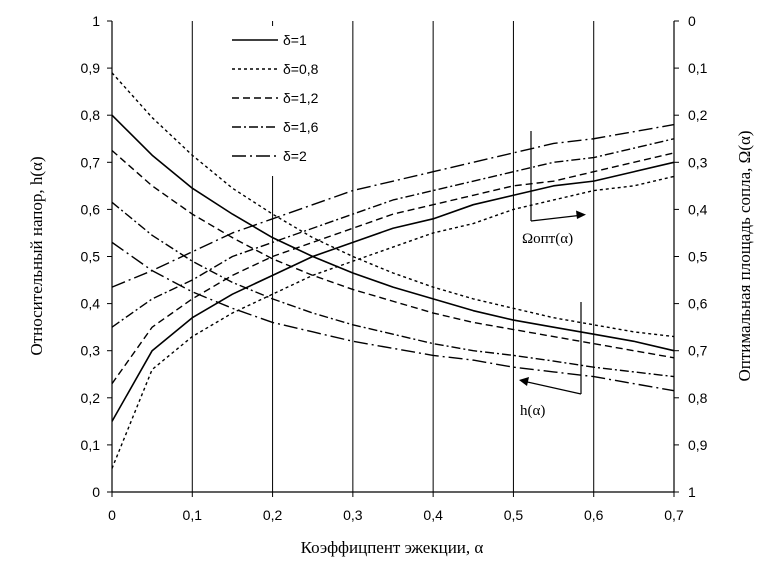 The width and height of the screenshot is (767, 578). Describe the element at coordinates (698, 209) in the screenshot. I see `y-right-tick-label: 0,4` at that location.